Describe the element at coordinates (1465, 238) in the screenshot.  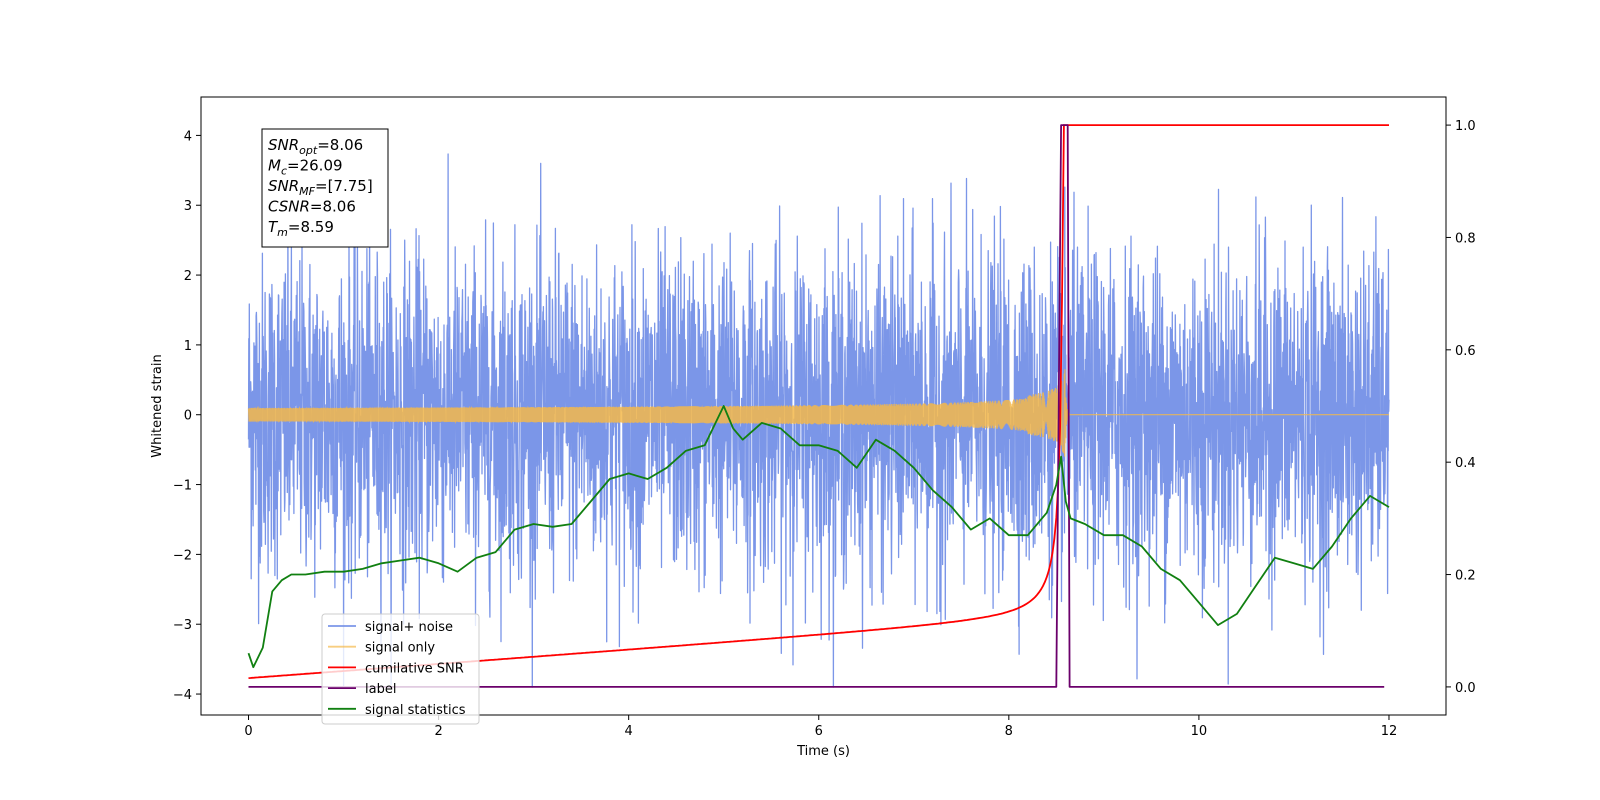
I see `y2-tick-label: 0.8` at that location.